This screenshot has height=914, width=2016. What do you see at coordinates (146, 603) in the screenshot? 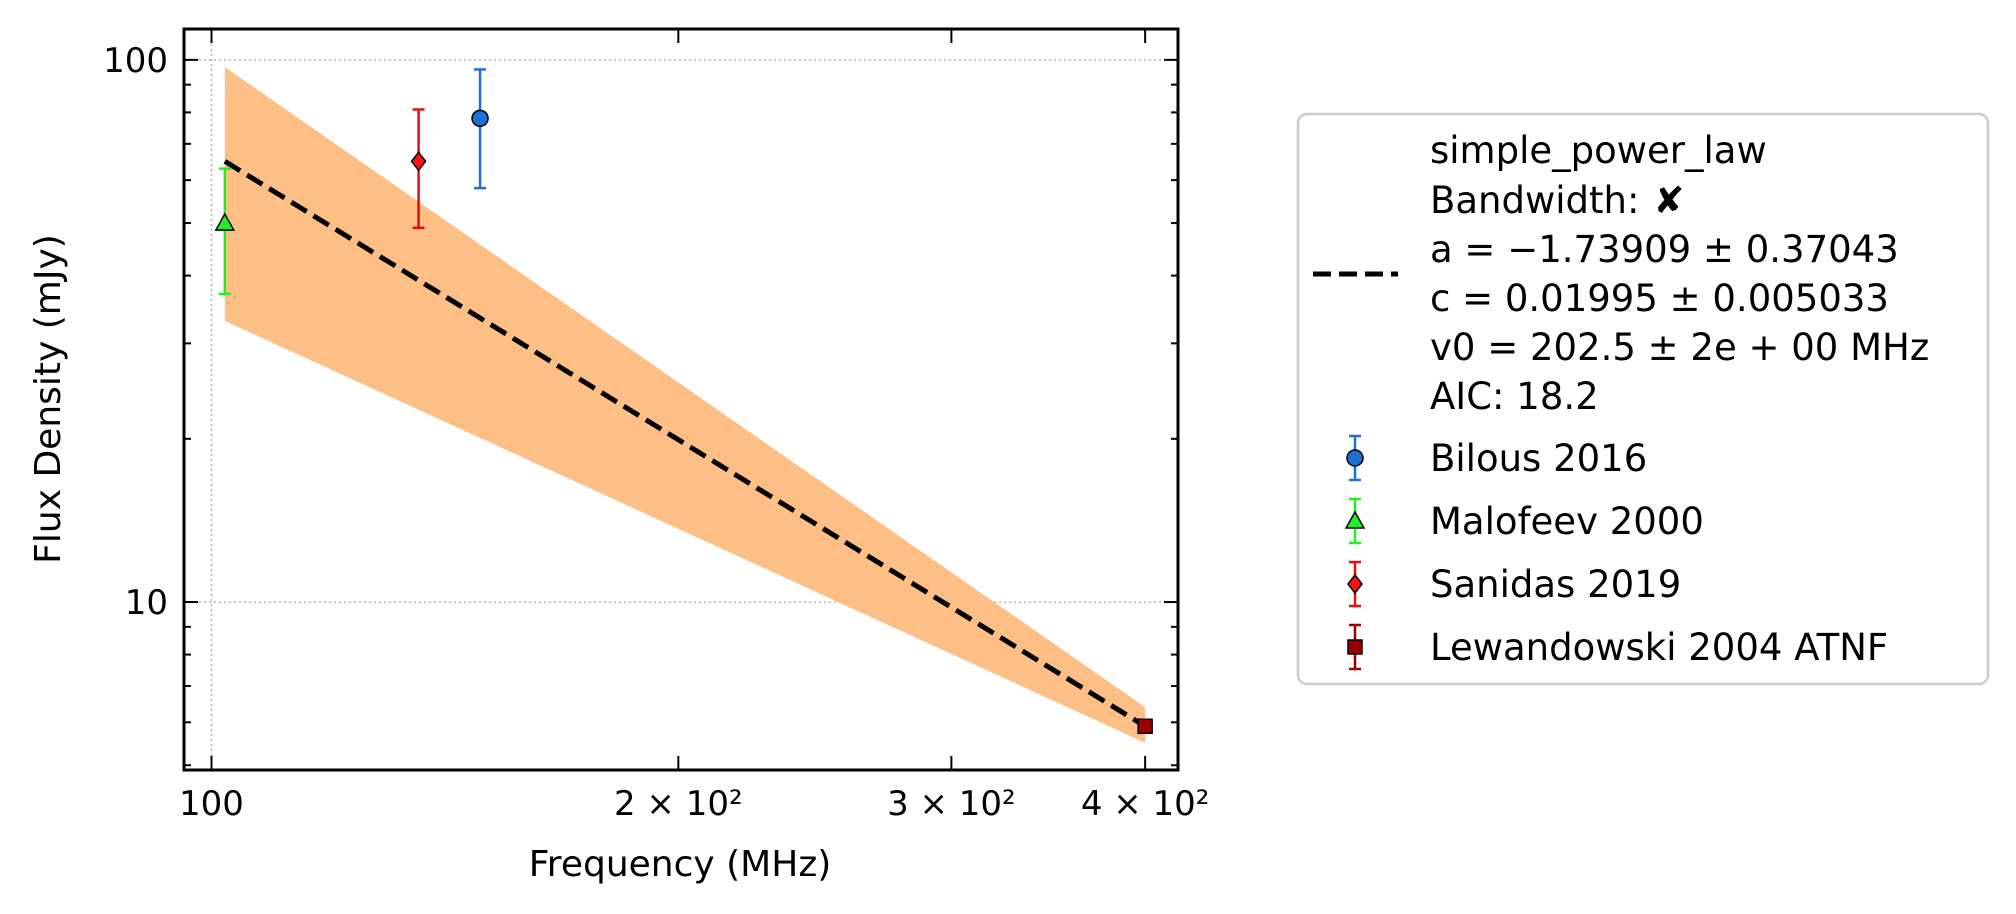
I see `y-tick-label: 10` at bounding box center [146, 603].